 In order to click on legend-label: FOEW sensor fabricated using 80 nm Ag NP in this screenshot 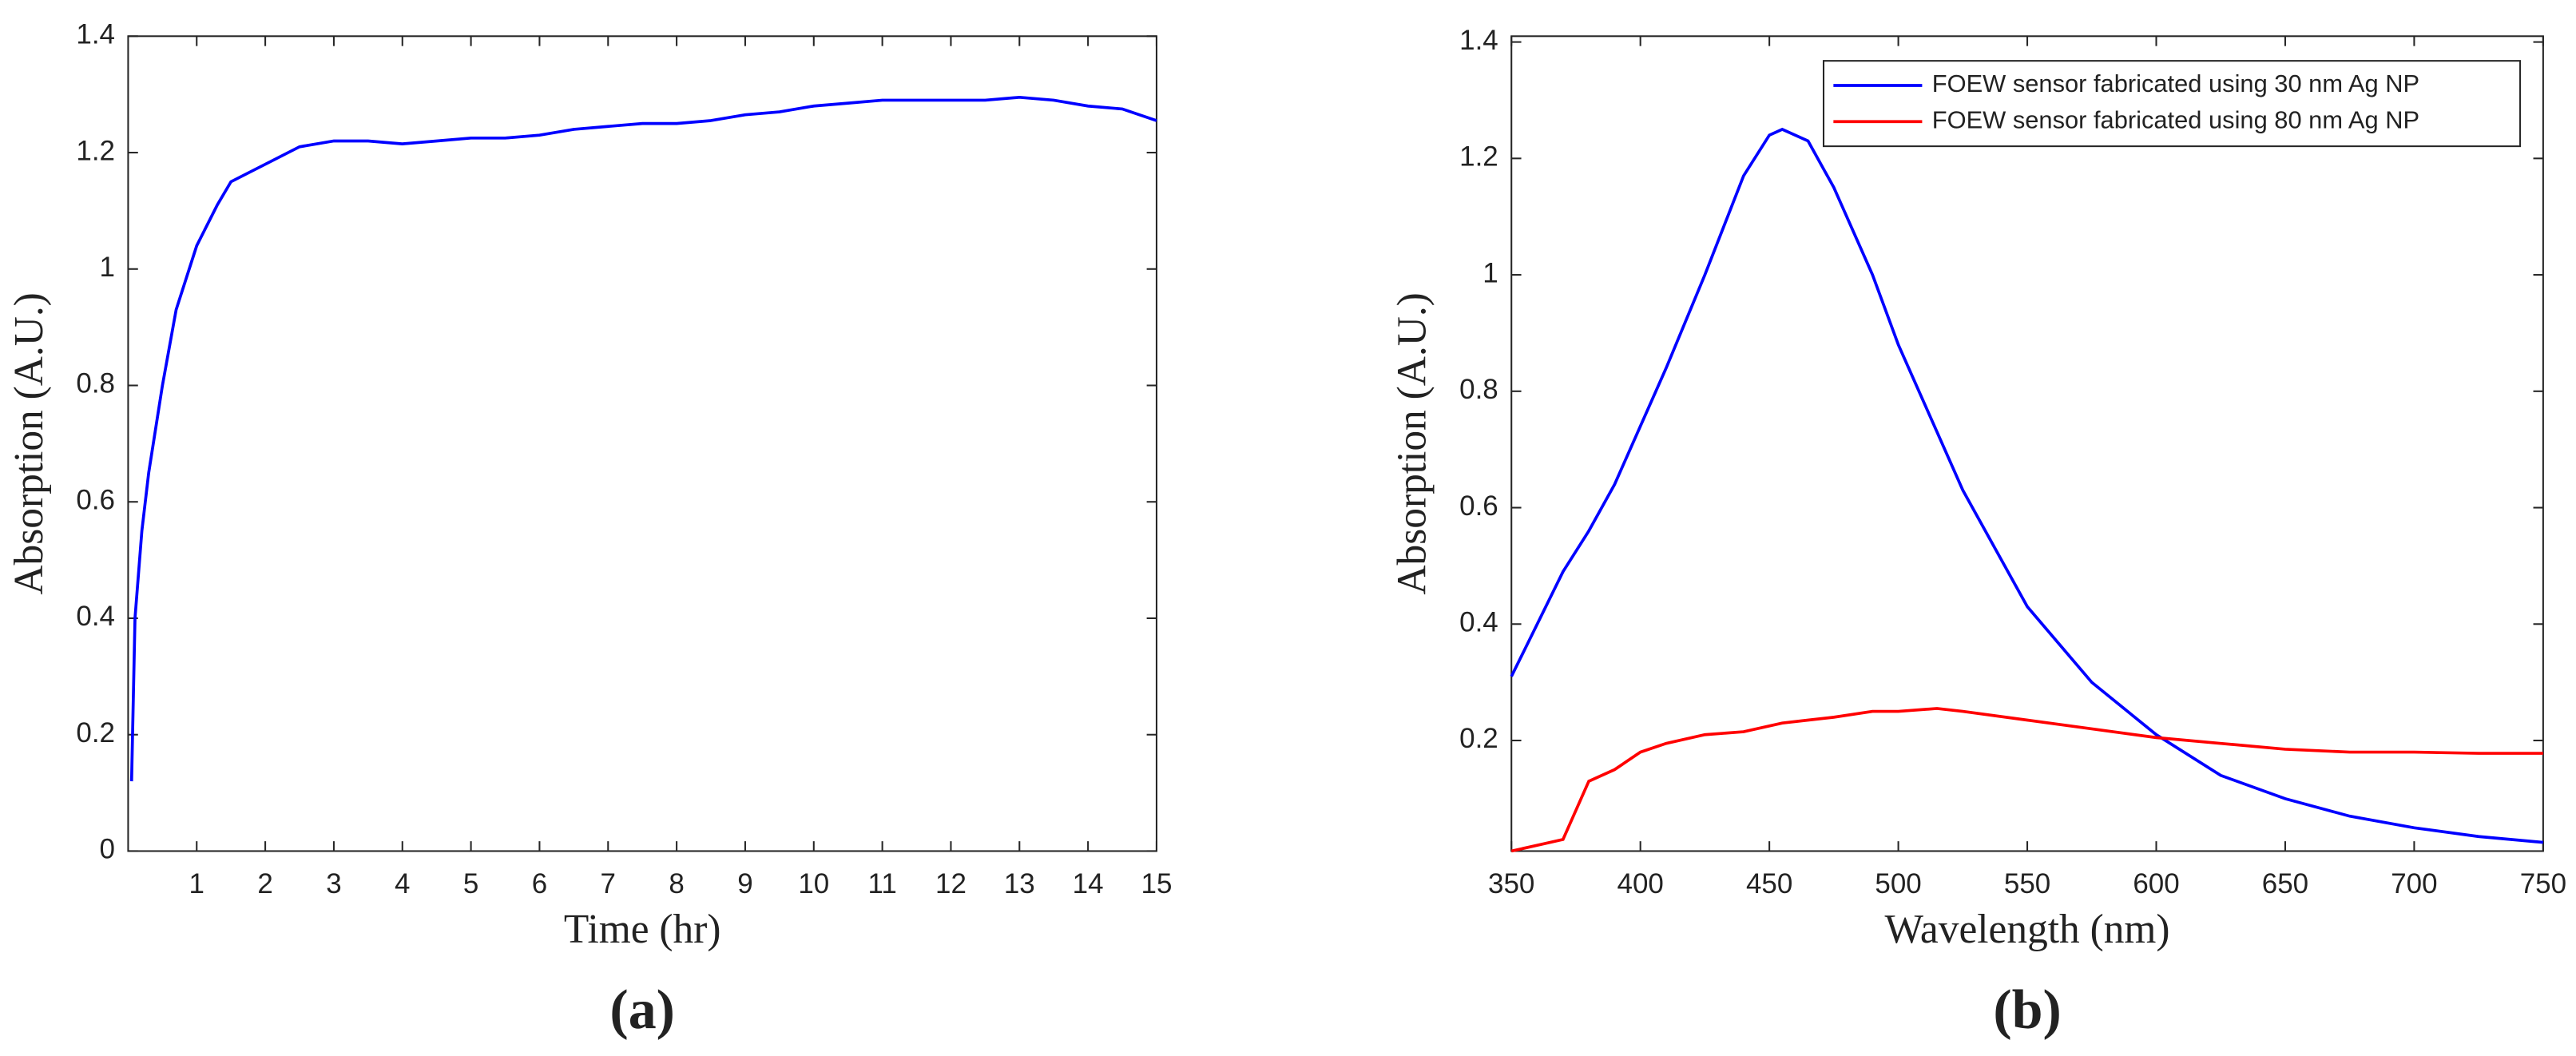, I will do `click(2175, 119)`.